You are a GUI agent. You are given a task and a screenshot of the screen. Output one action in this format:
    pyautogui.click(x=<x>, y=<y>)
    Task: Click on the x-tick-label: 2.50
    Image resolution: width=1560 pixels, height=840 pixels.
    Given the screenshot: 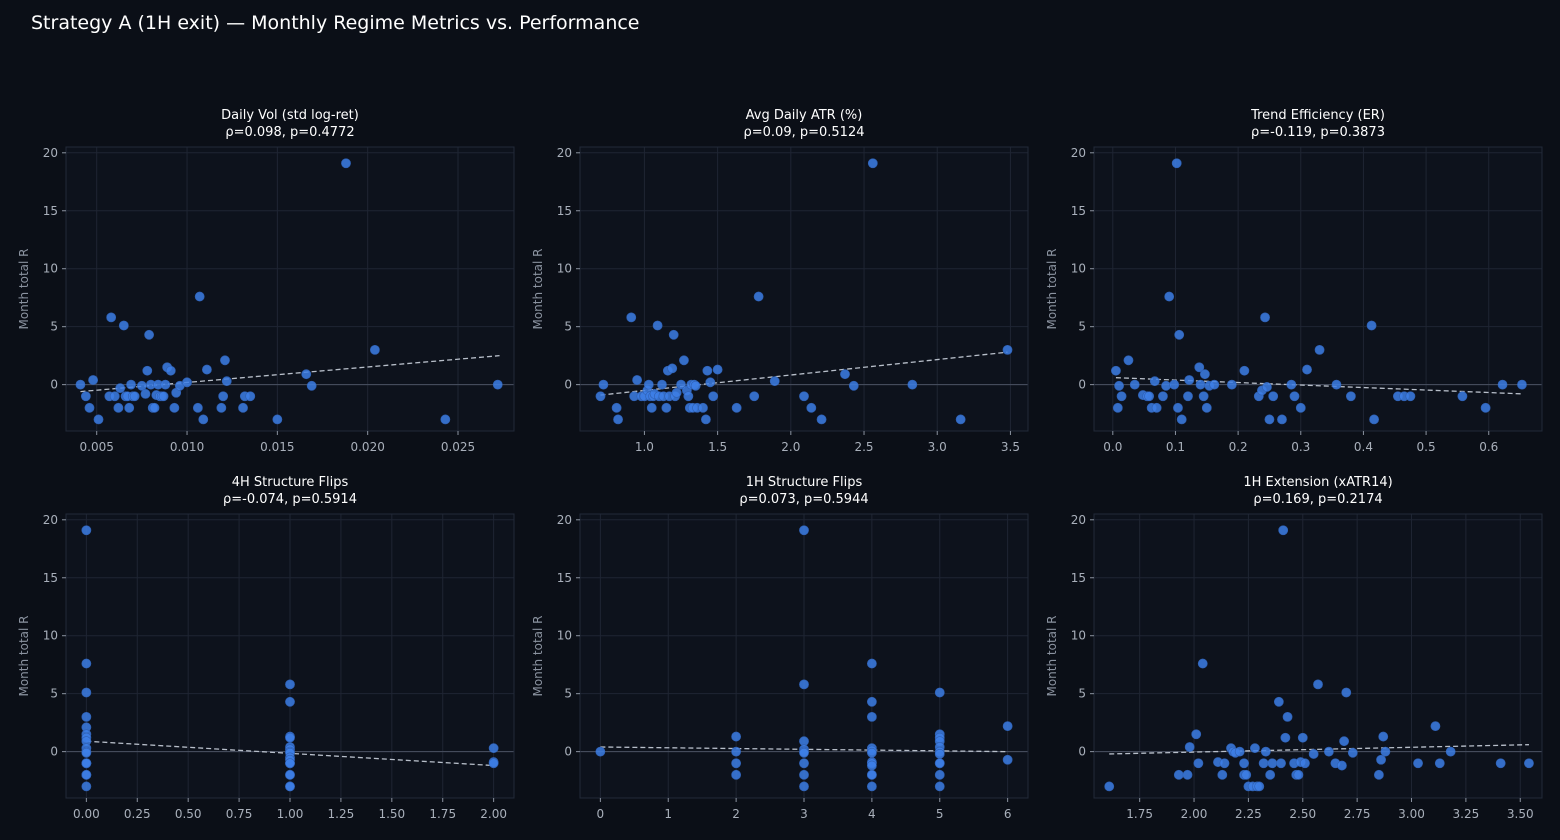 What is the action you would take?
    pyautogui.click(x=1302, y=814)
    